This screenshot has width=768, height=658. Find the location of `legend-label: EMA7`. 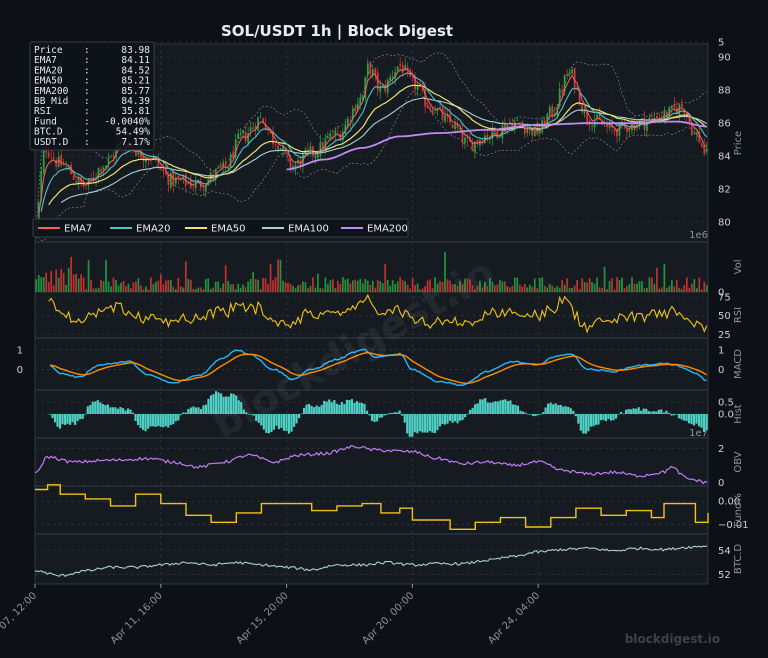

legend-label: EMA7 is located at coordinates (78, 229).